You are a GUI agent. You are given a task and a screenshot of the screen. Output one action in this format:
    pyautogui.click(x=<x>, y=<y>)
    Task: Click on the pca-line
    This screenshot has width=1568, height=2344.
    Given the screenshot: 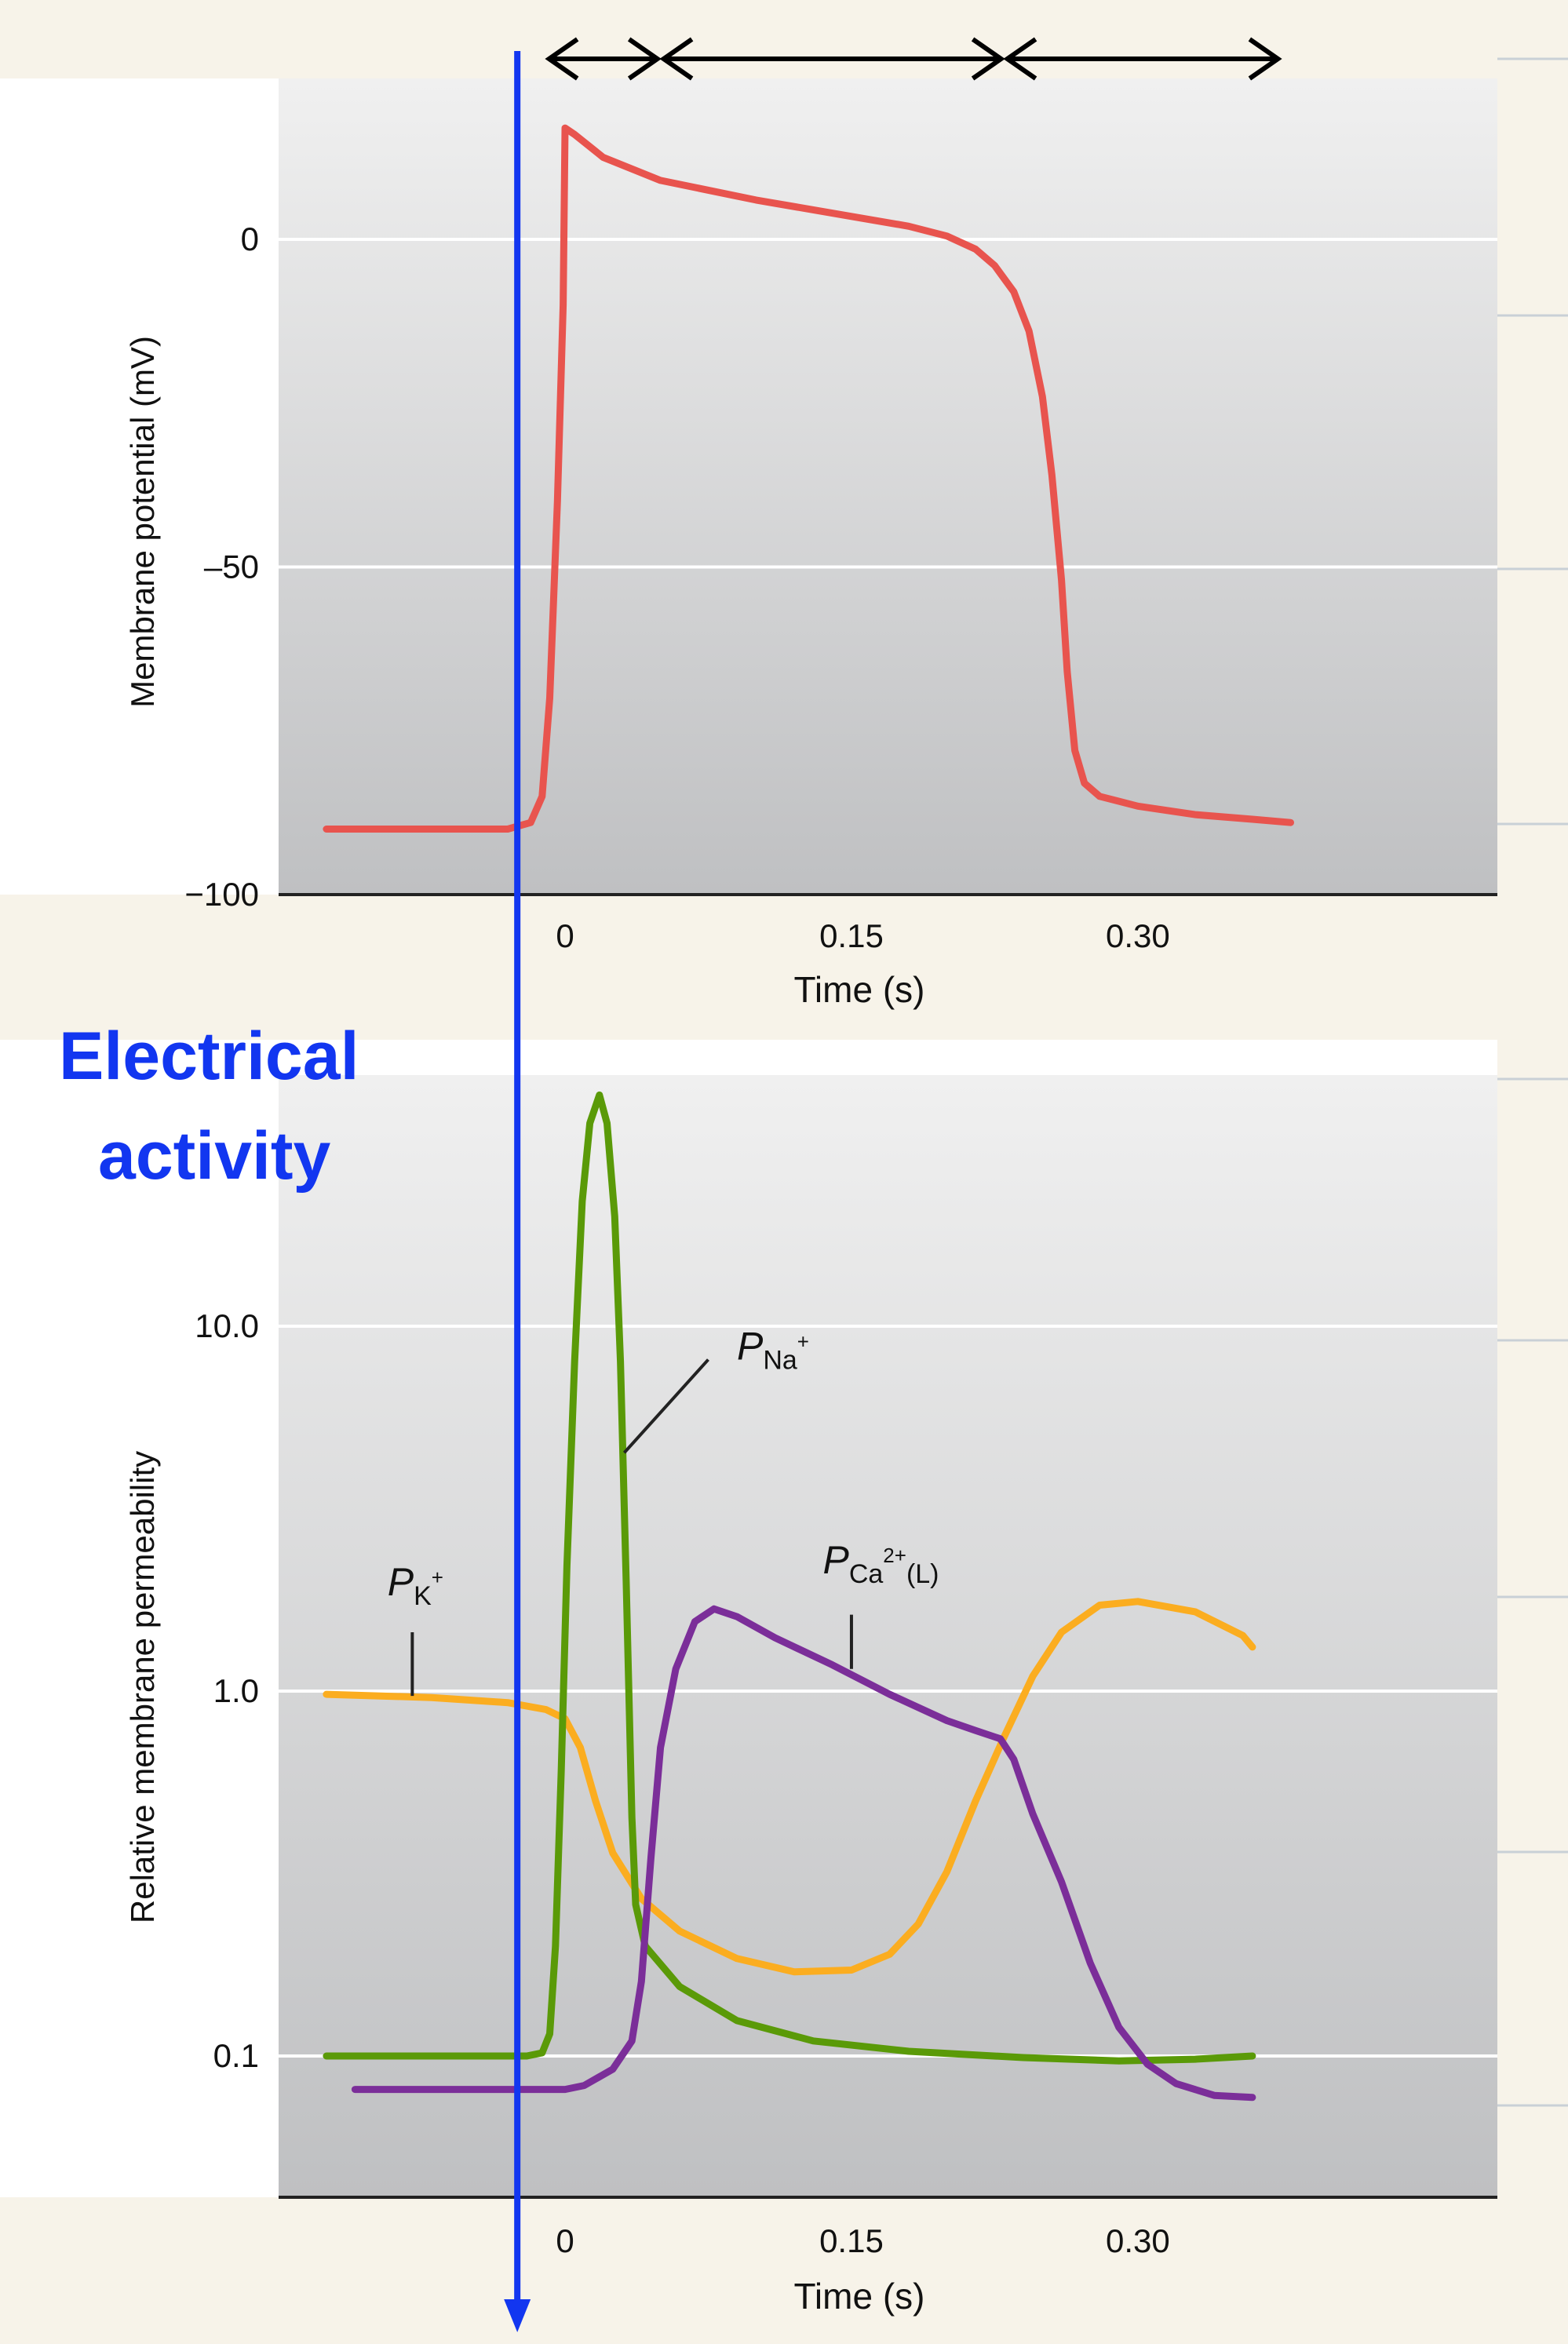 What is the action you would take?
    pyautogui.click(x=803, y=1853)
    